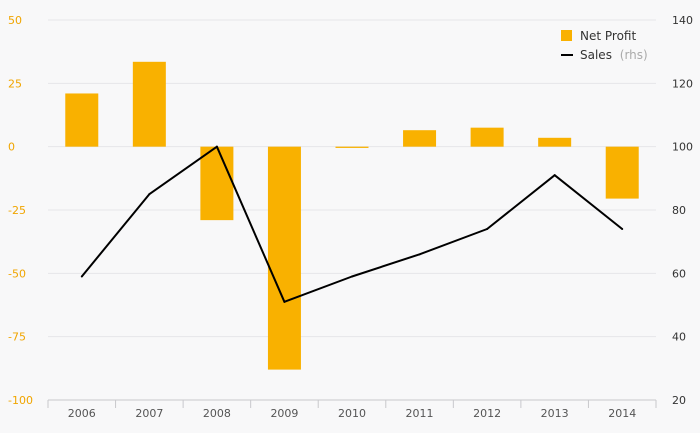 The width and height of the screenshot is (700, 433). What do you see at coordinates (20, 400) in the screenshot?
I see `y-left-tick-label: -100` at bounding box center [20, 400].